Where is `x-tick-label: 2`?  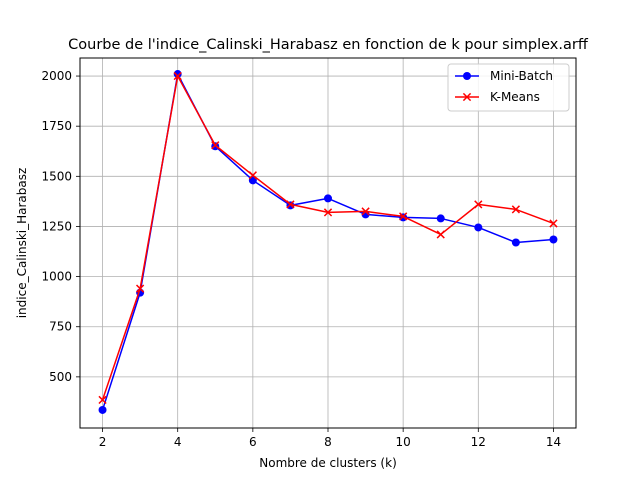 x-tick-label: 2 is located at coordinates (103, 442).